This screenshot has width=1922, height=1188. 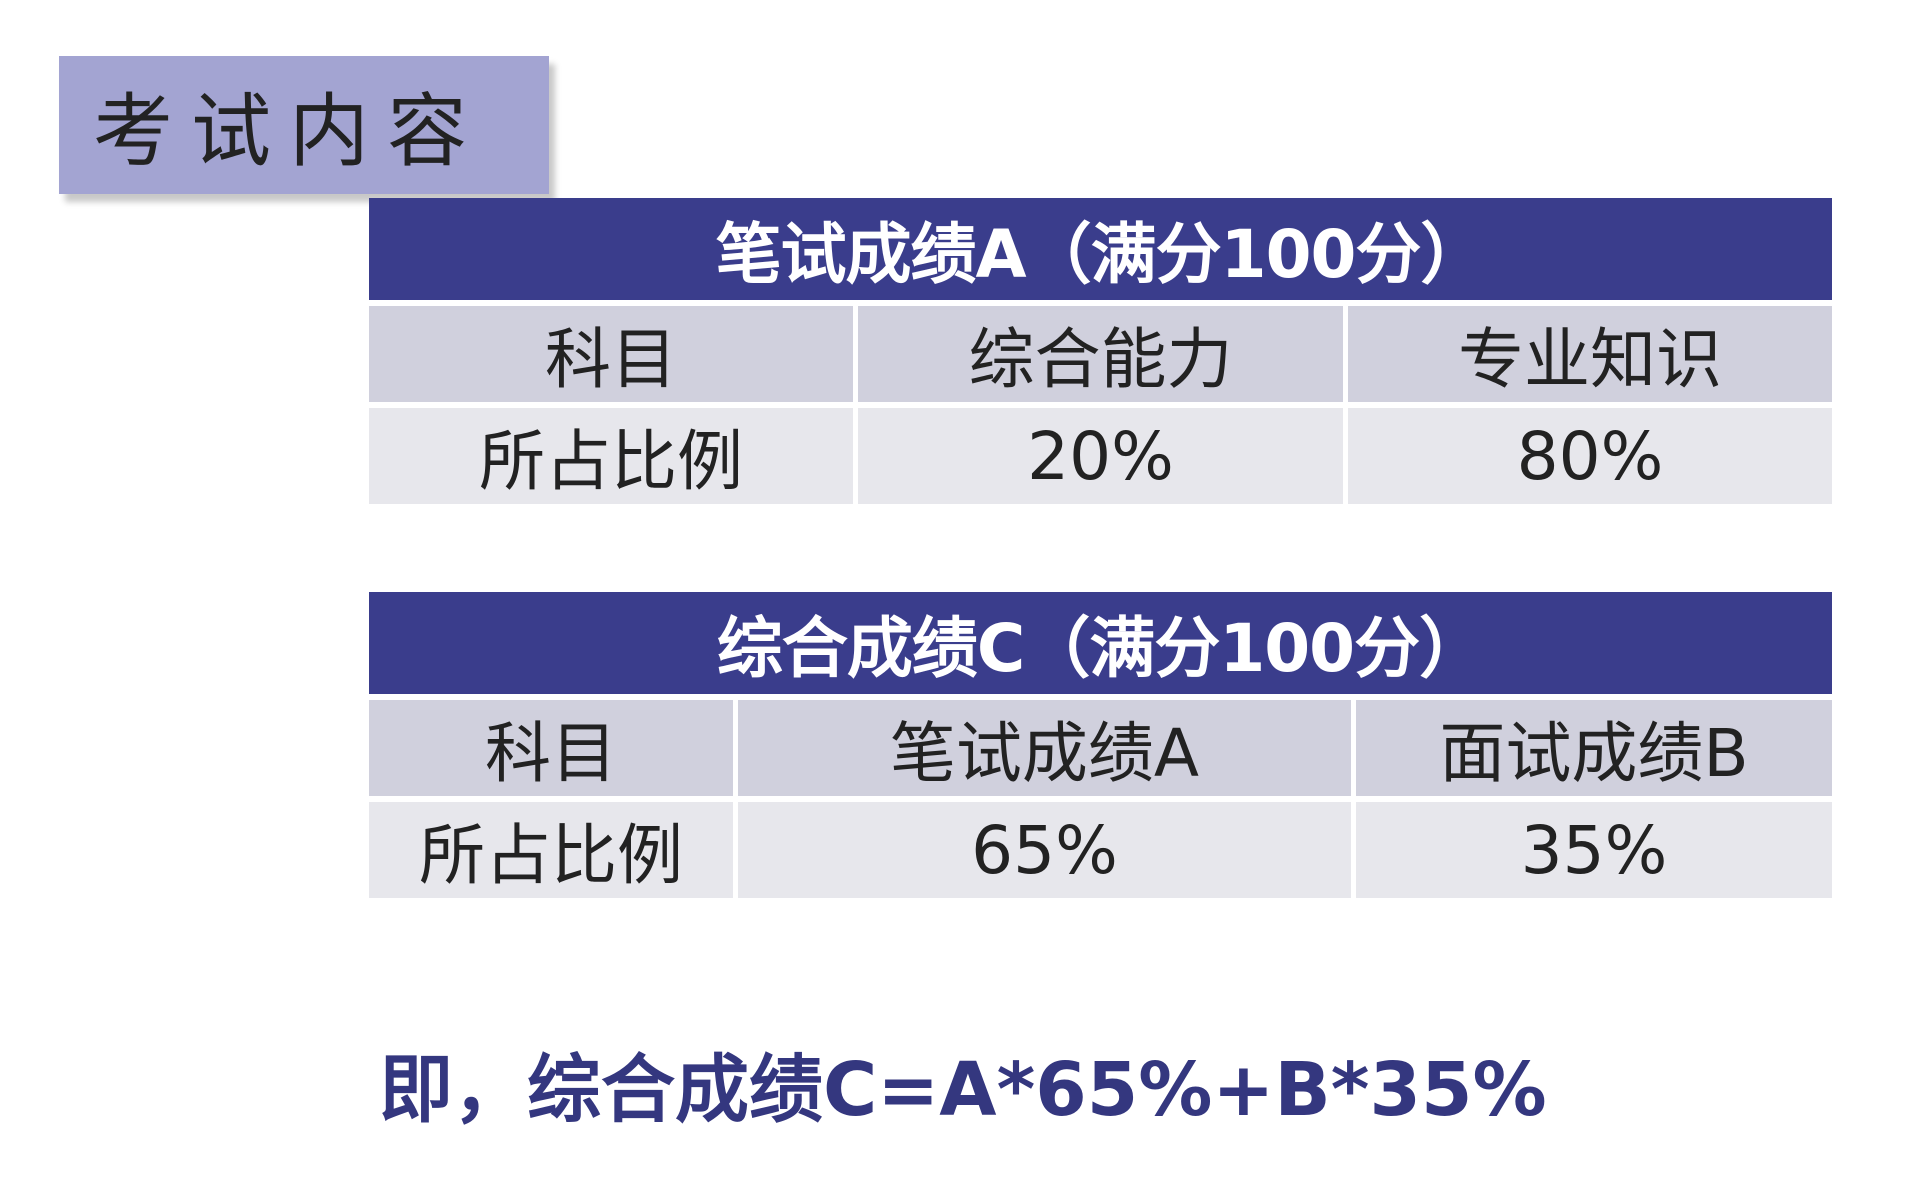 What do you see at coordinates (1594, 748) in the screenshot?
I see `table-cell-interview-score: 面试成绩B` at bounding box center [1594, 748].